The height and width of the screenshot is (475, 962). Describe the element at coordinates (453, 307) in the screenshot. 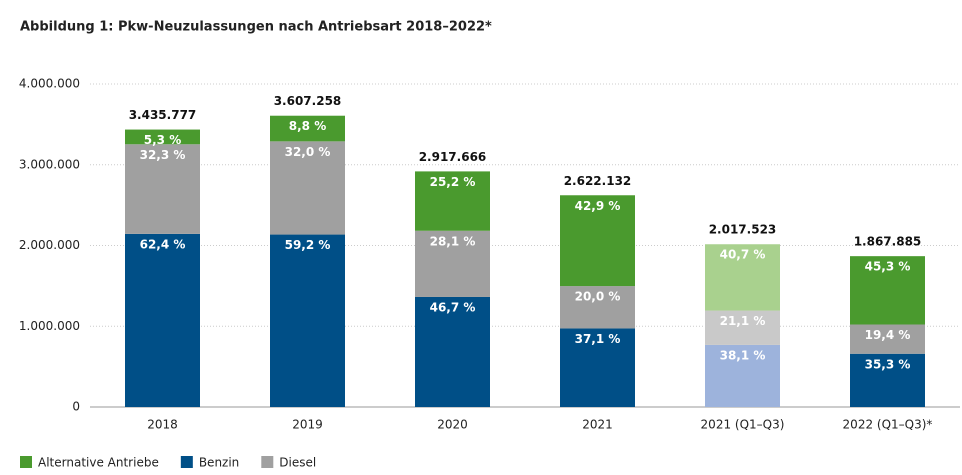

I see `segment-label: 46,7 %` at that location.